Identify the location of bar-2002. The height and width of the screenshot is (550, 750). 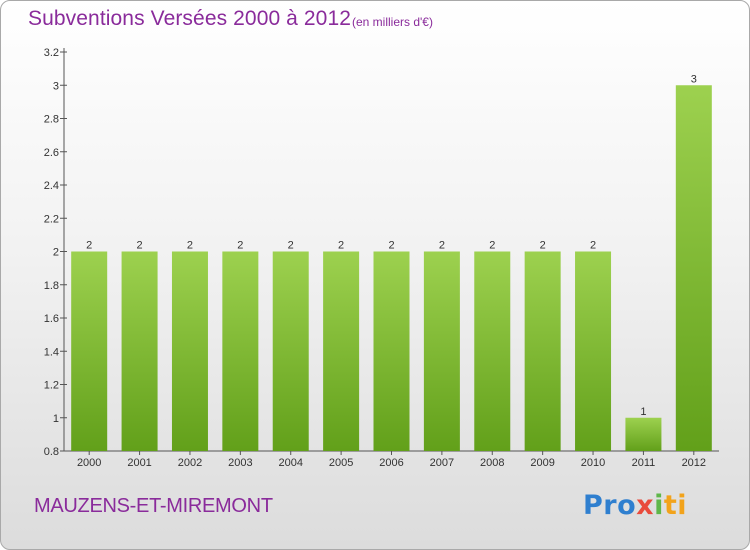
(189, 351).